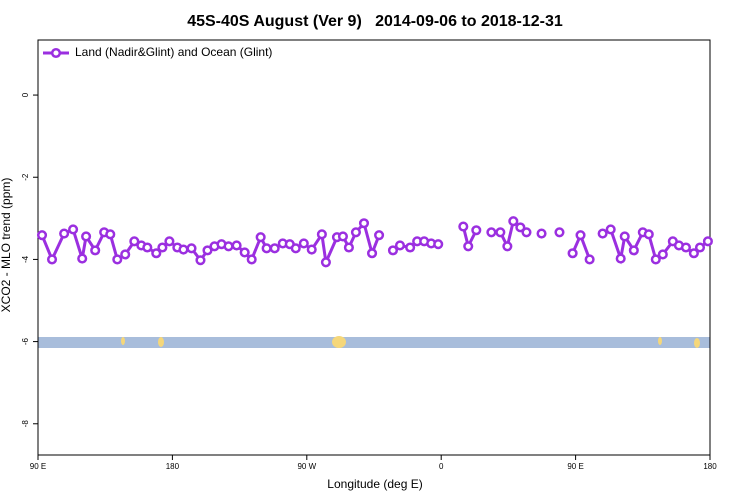  I want to click on x-axis-label: Longitude (deg E), so click(374, 484).